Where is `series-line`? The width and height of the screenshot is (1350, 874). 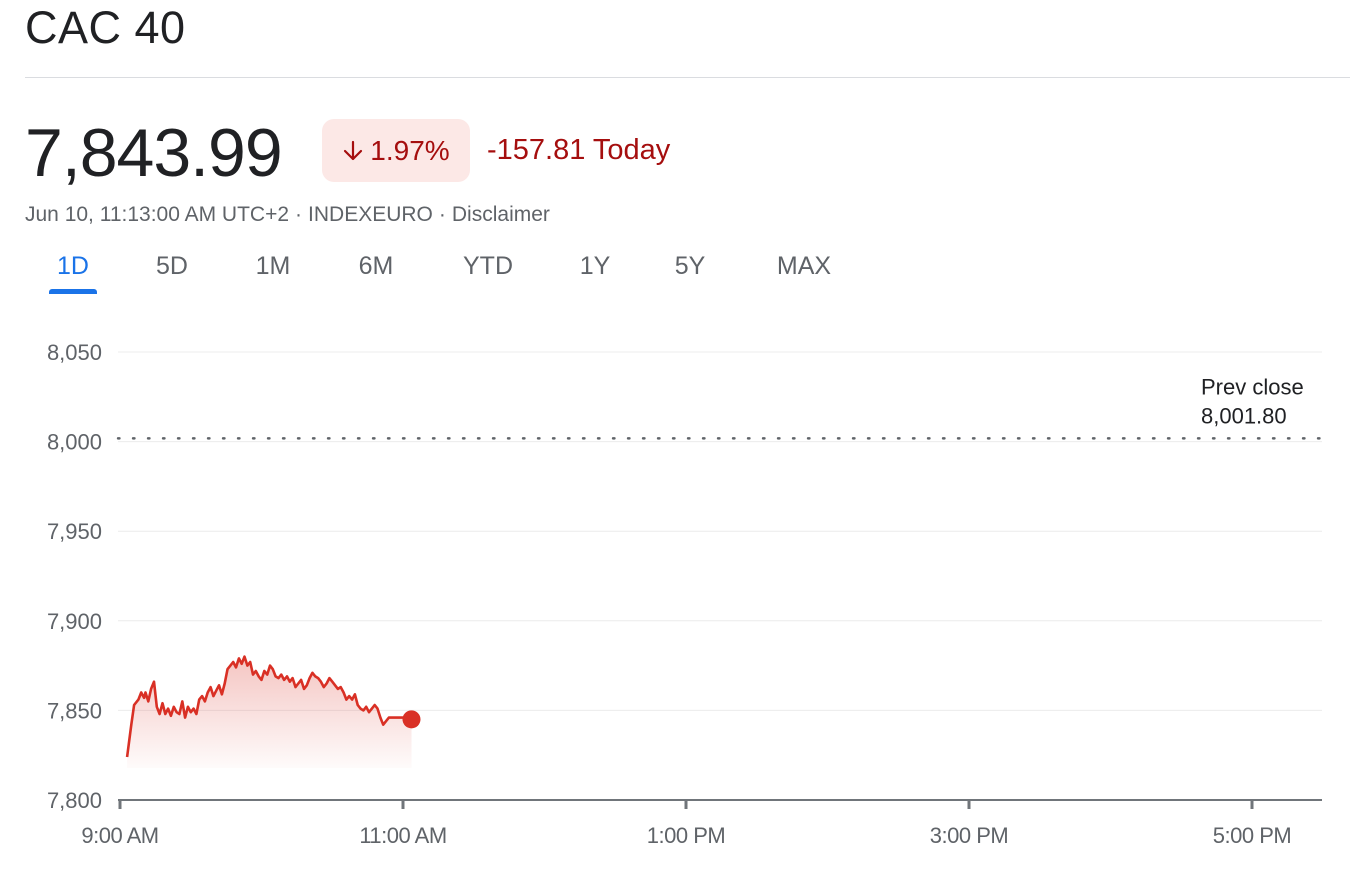 series-line is located at coordinates (268, 706).